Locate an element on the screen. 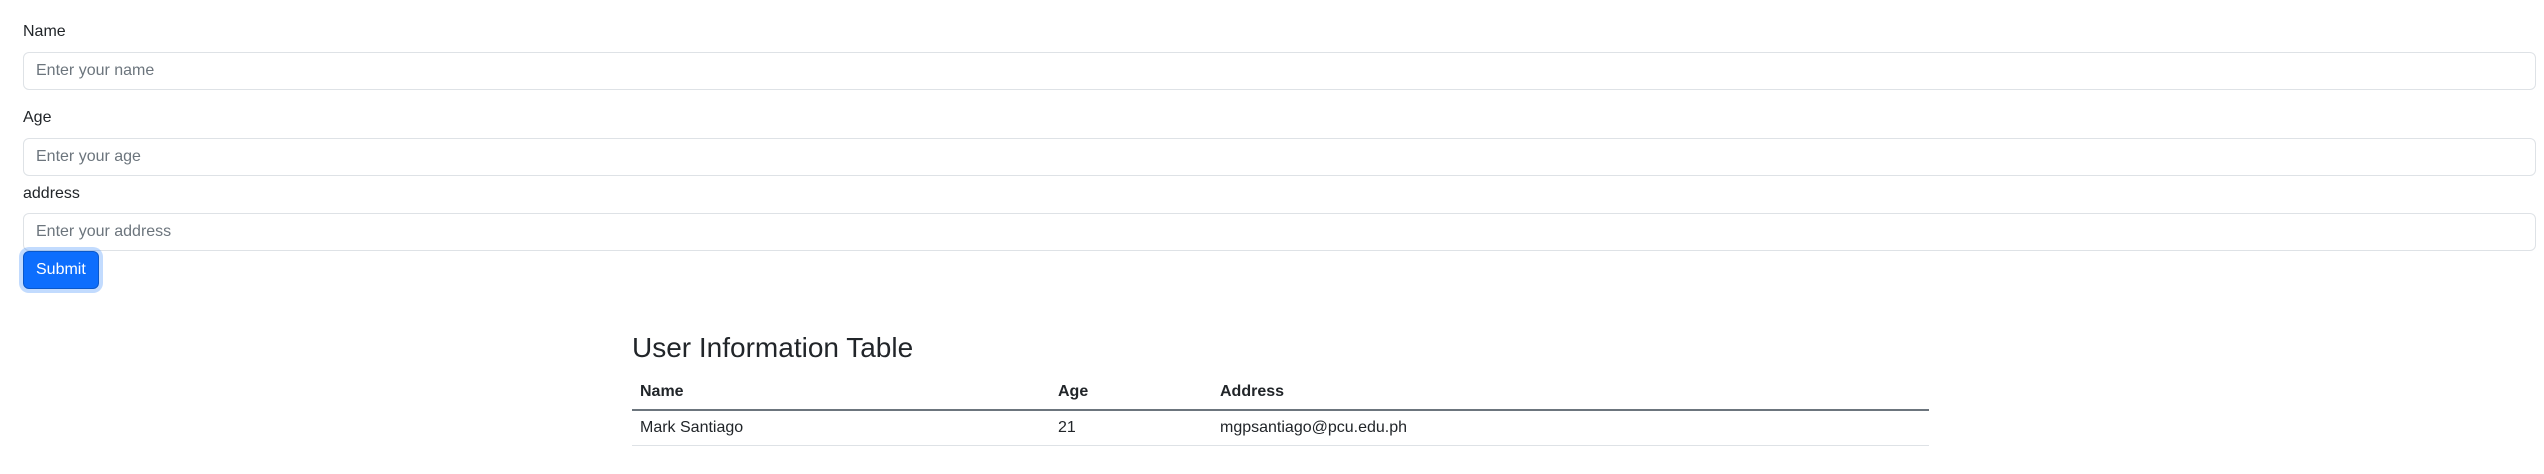 This screenshot has height=474, width=2544. cell-name: Mark Santiago is located at coordinates (841, 428).